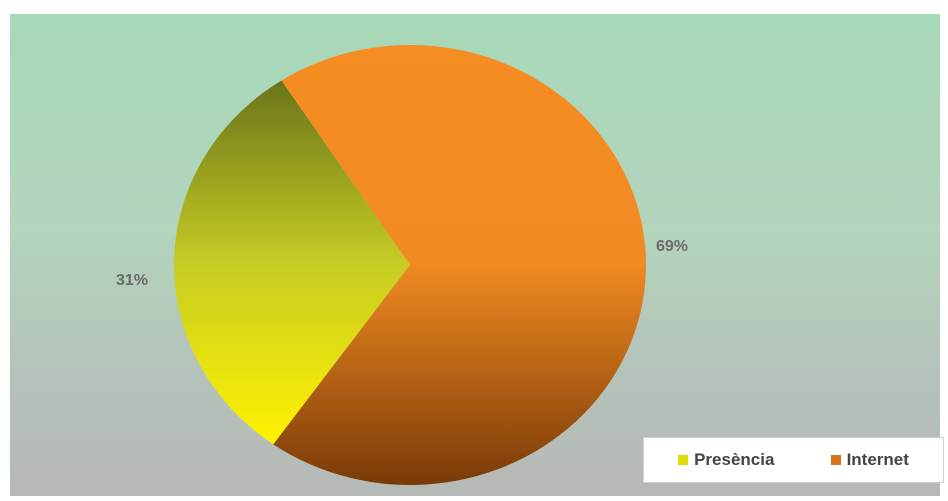  Describe the element at coordinates (793, 460) in the screenshot. I see `legend: Presència Internet` at that location.